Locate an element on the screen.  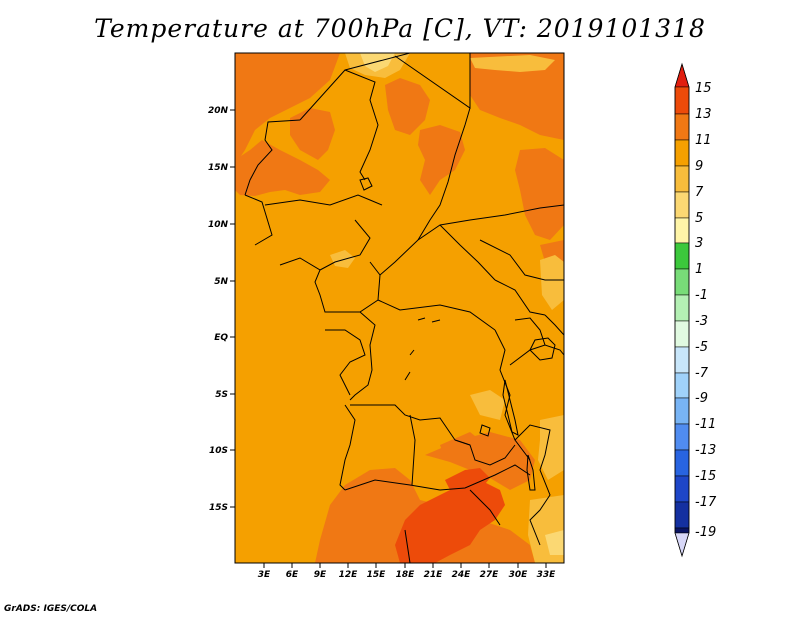
lake-victoria is located at coordinates (542, 349).